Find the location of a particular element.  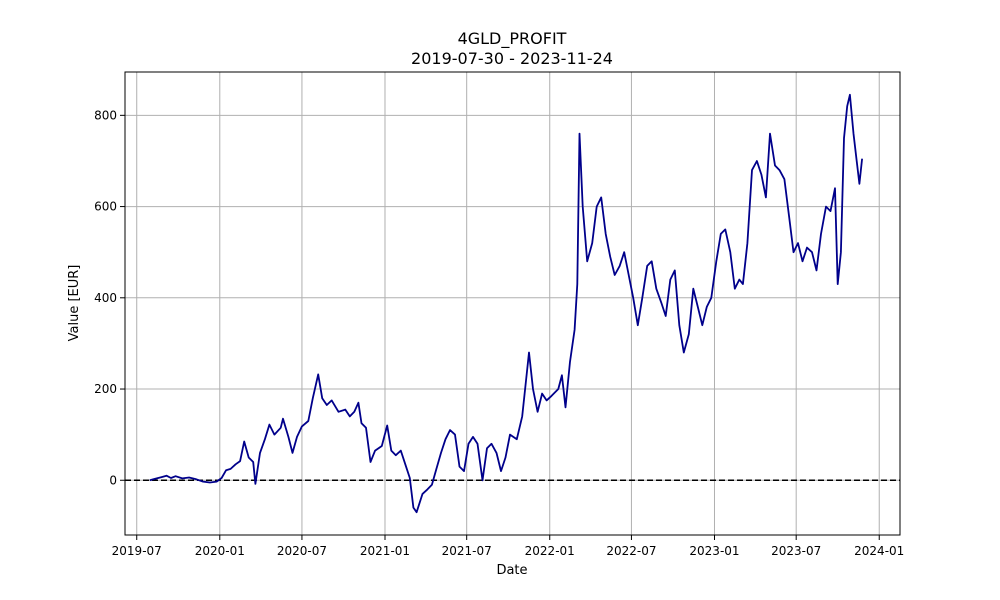

x-tick-label: 2024-01 is located at coordinates (879, 551).